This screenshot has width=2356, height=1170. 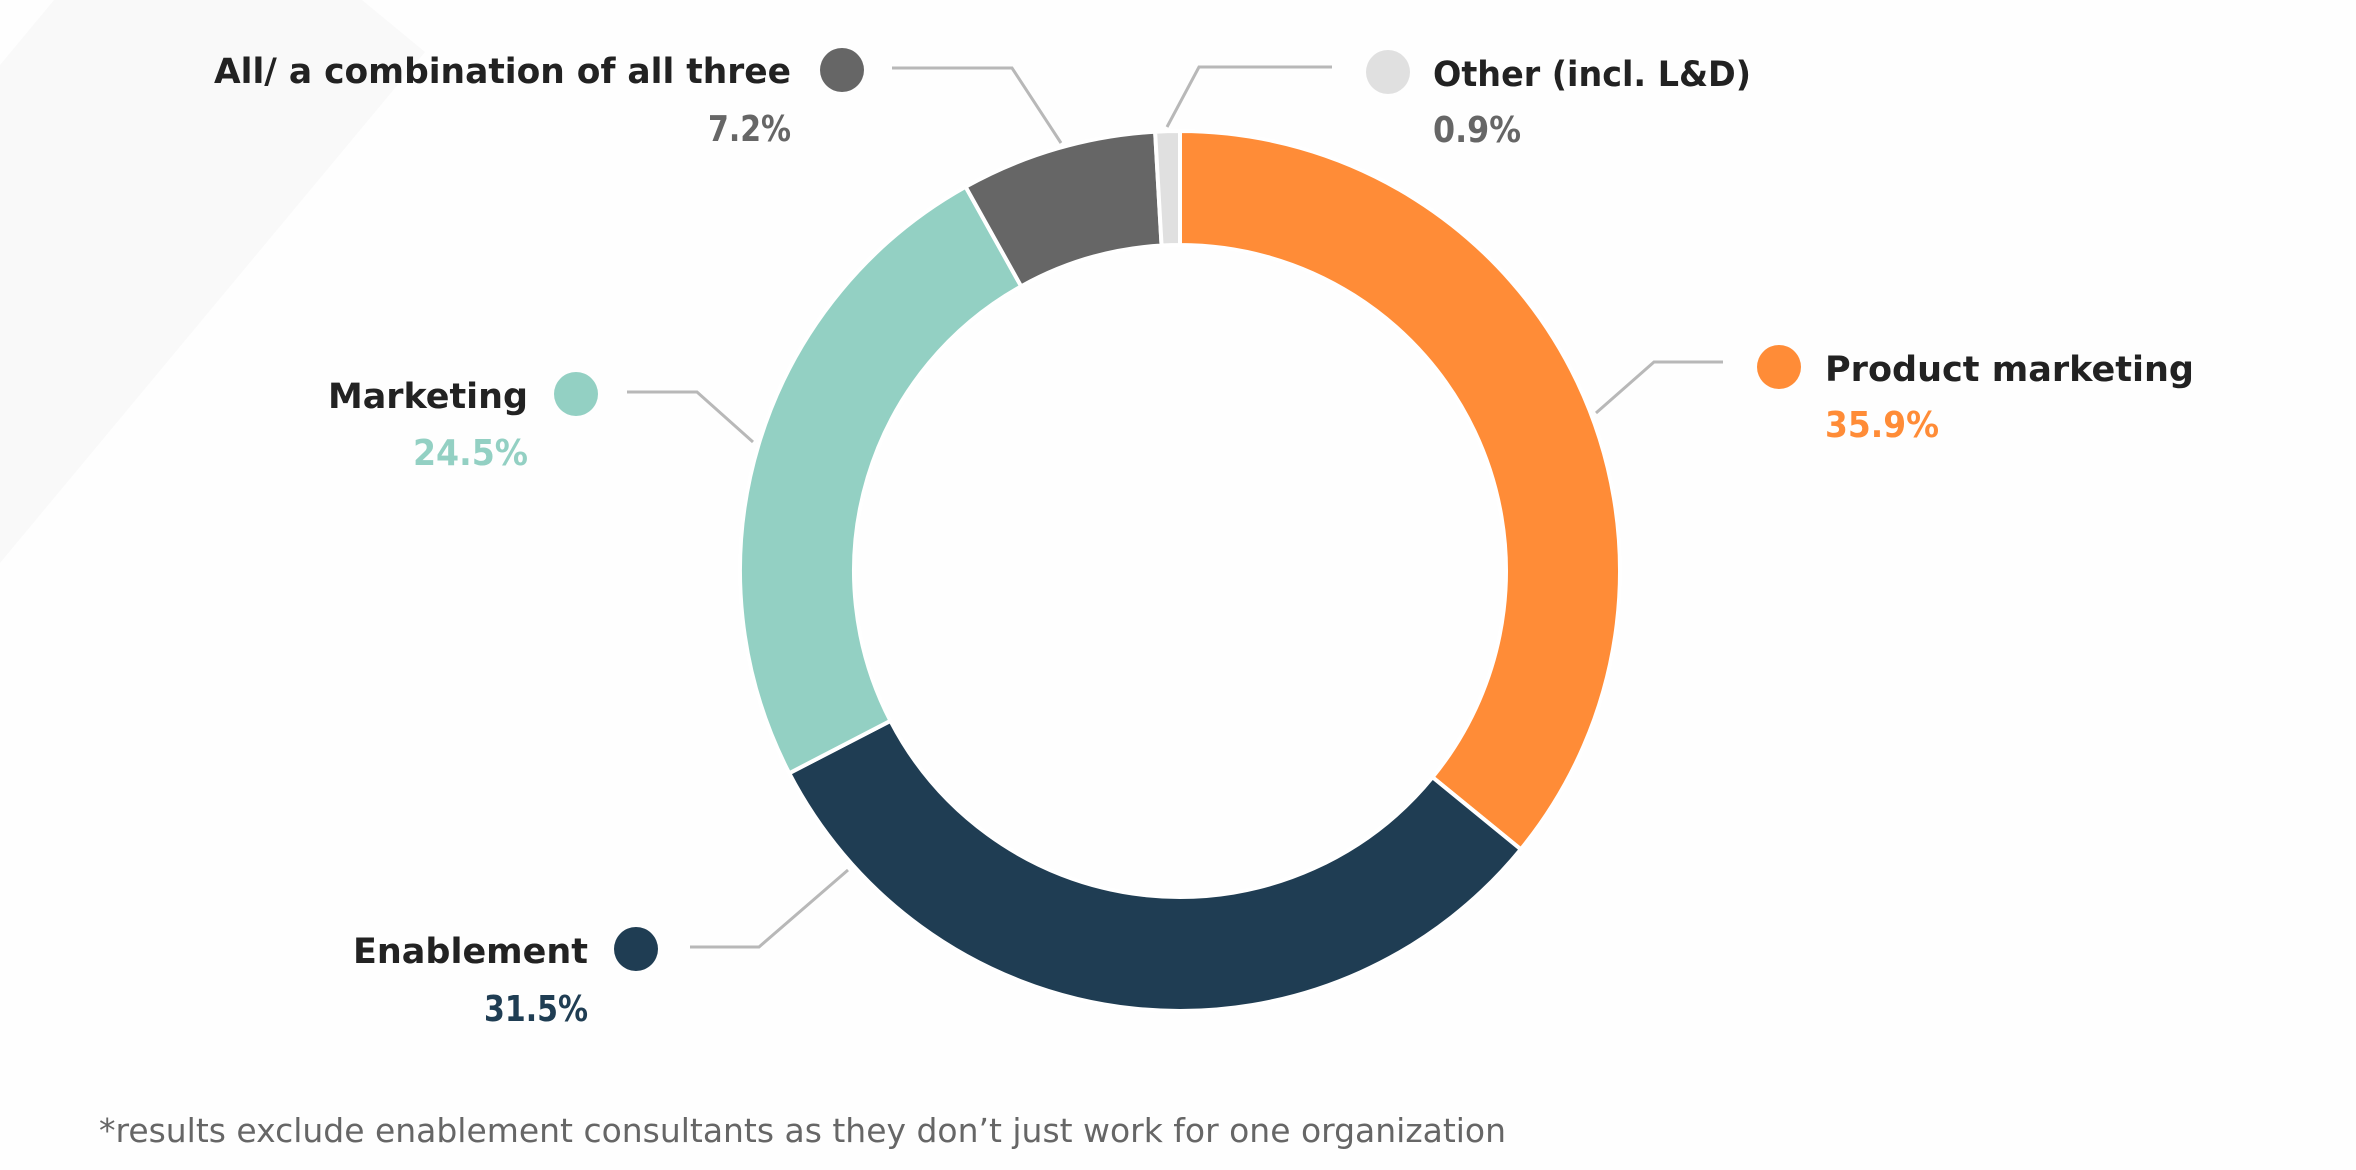 What do you see at coordinates (212, 281) in the screenshot?
I see `background-shape` at bounding box center [212, 281].